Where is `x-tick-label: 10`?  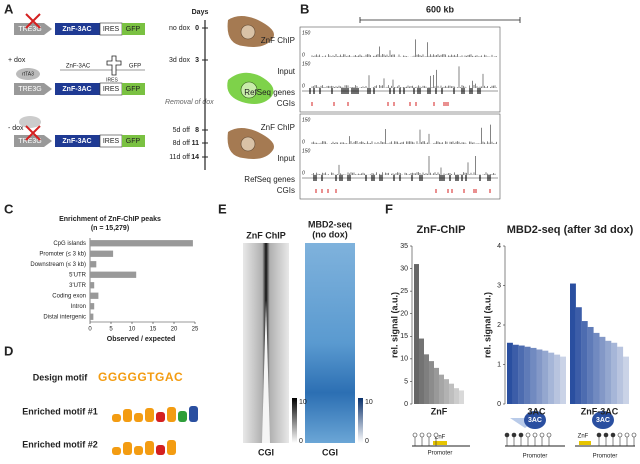
x-tick-label: 10 is located at coordinates (132, 330).